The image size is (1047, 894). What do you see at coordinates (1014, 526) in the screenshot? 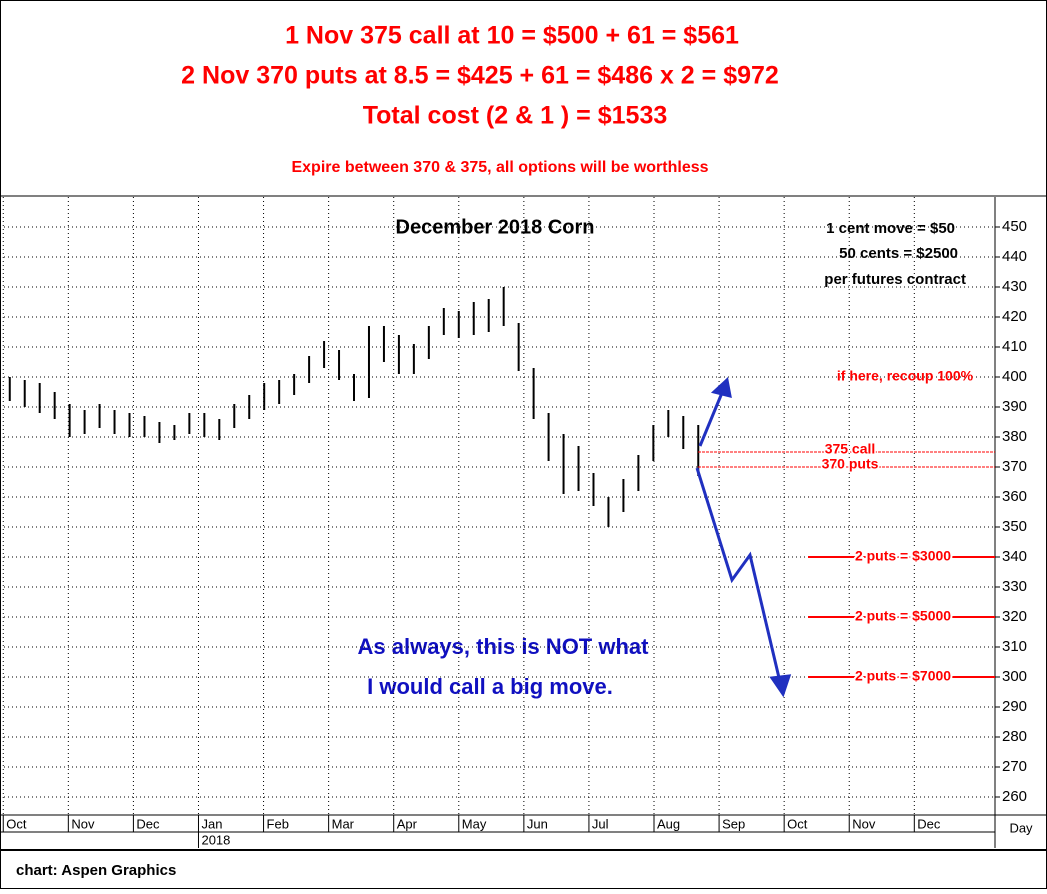
I see `y-tick-label: 350` at bounding box center [1014, 526].